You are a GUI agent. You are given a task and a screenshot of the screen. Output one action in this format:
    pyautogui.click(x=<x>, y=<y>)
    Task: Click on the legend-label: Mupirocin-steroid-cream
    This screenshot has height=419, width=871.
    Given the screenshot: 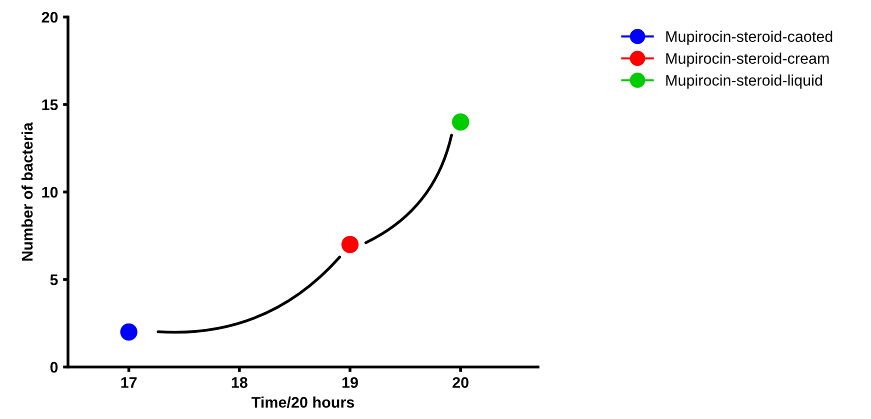 What is the action you would take?
    pyautogui.click(x=747, y=59)
    